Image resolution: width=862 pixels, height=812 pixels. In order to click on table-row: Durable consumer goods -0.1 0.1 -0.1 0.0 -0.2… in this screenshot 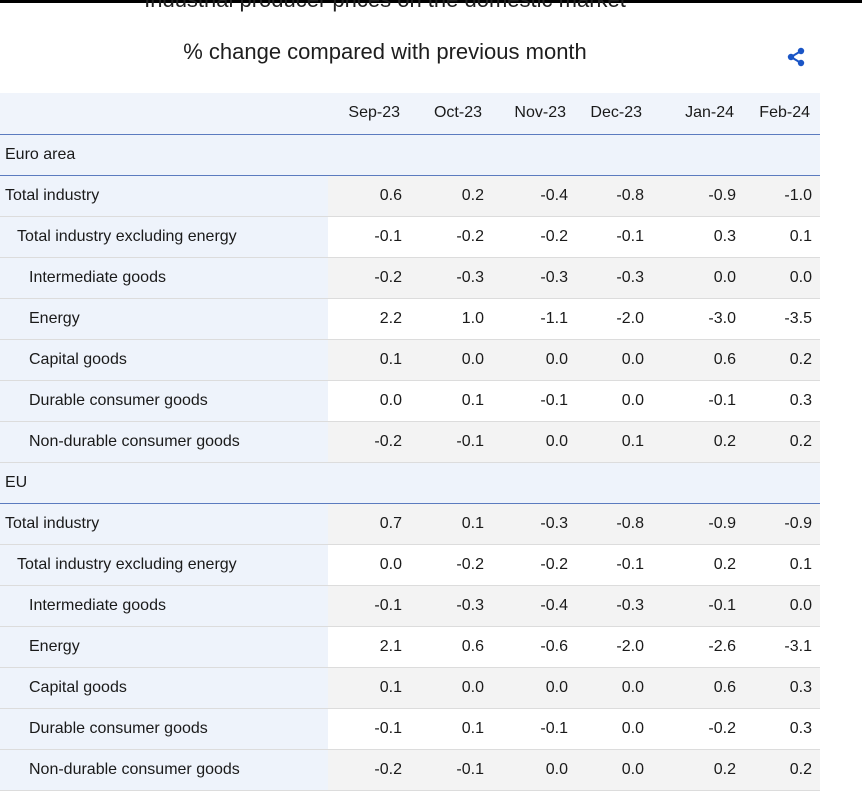, I will do `click(410, 729)`.